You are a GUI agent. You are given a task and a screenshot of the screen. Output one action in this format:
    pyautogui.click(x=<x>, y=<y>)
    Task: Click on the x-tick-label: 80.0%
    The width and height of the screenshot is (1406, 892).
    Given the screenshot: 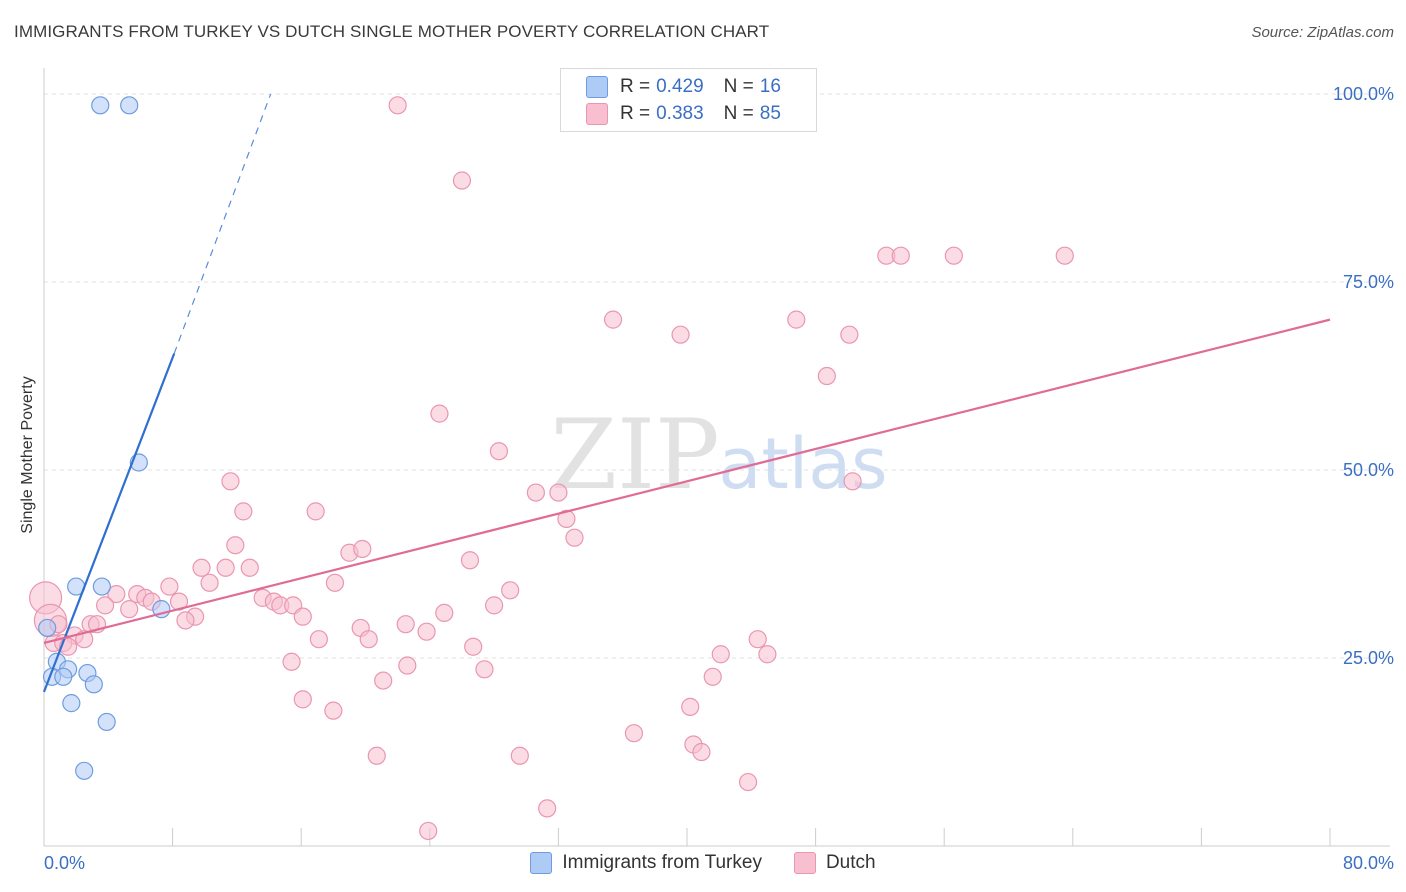 What is the action you would take?
    pyautogui.click(x=1368, y=863)
    